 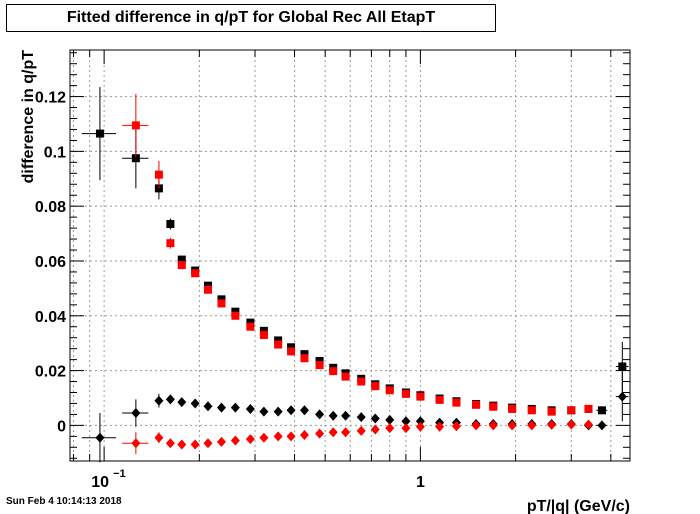 I want to click on y-tick-label: 0.04, so click(x=50, y=317).